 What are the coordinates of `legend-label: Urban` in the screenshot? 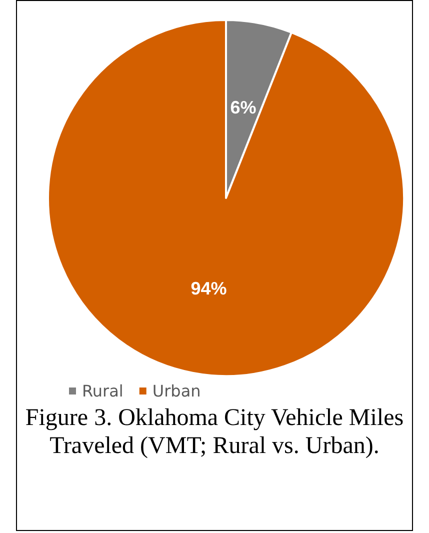 It's located at (176, 391).